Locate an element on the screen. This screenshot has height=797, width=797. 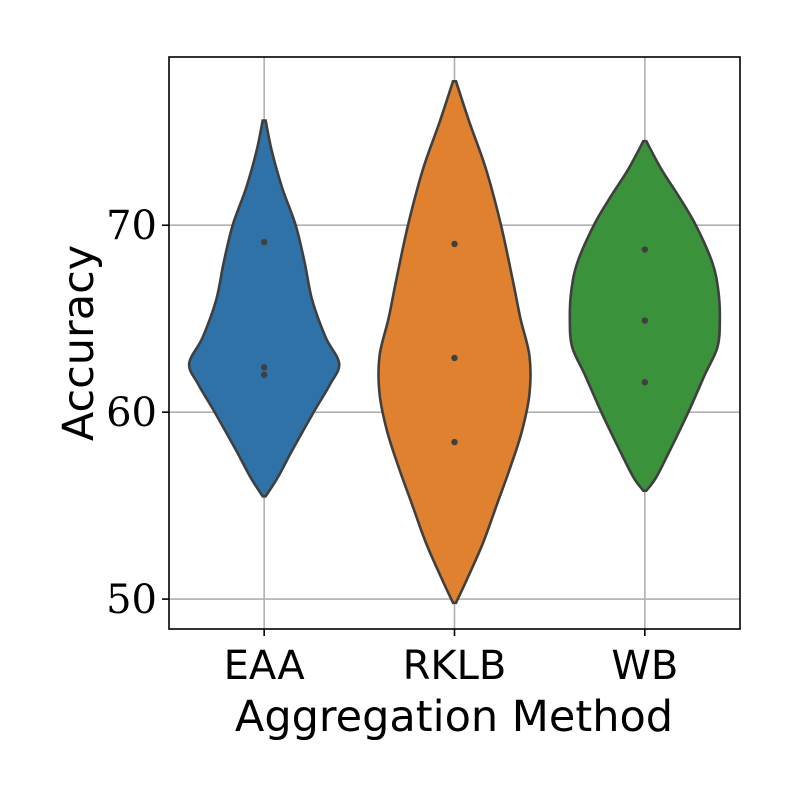
y-tick-label: 60 is located at coordinates (131, 413).